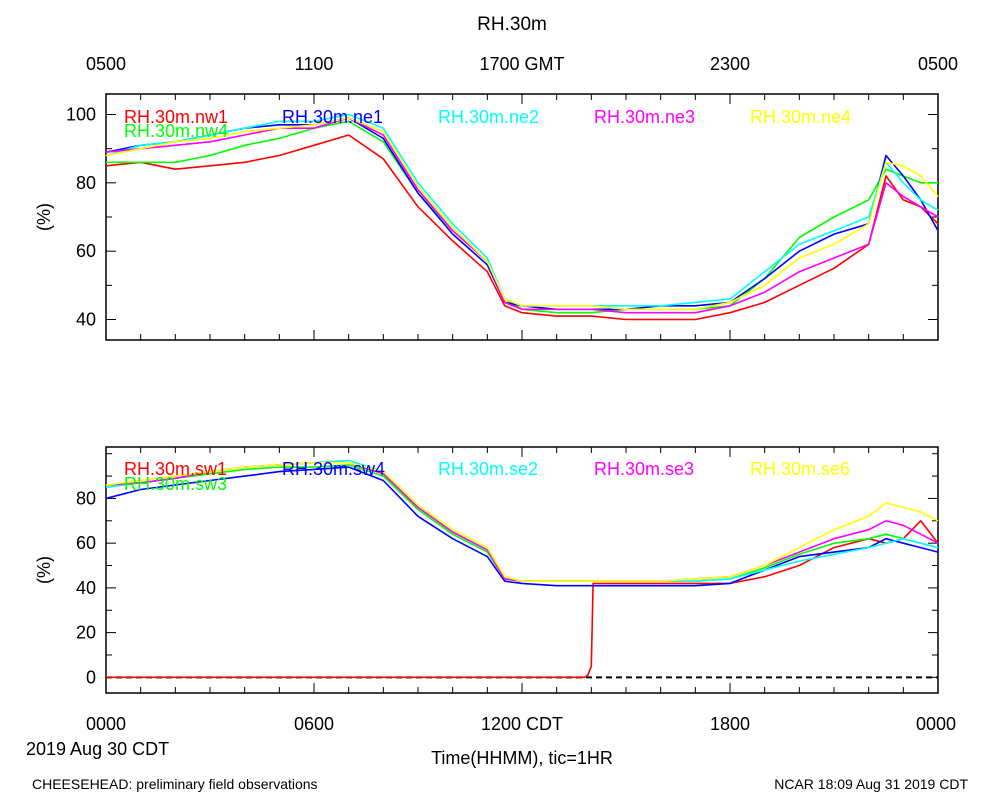  I want to click on legend-label: RH.30m.nw4, so click(176, 131).